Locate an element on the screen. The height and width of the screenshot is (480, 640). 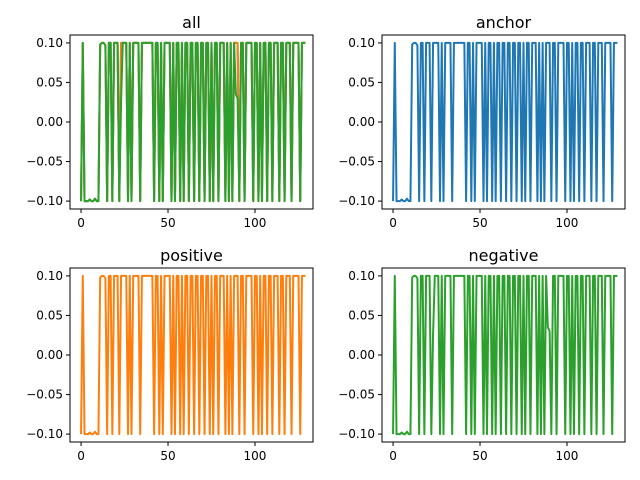
subplot-title: negative is located at coordinates (504, 255).